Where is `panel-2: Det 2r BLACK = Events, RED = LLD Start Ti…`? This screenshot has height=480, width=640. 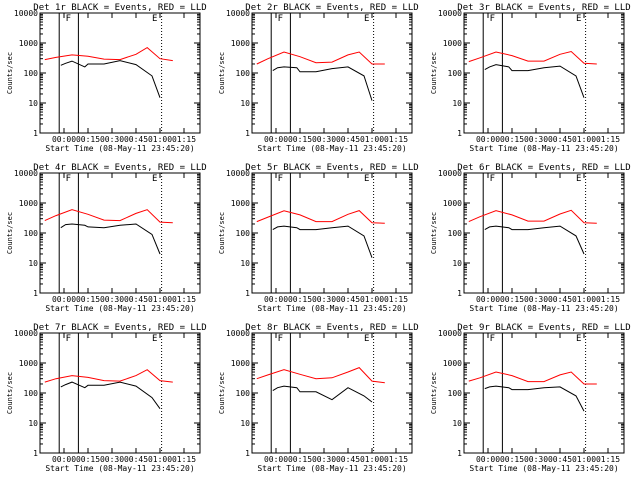 panel-2: Det 2r BLACK = Events, RED = LLD Start Ti… is located at coordinates (318, 78).